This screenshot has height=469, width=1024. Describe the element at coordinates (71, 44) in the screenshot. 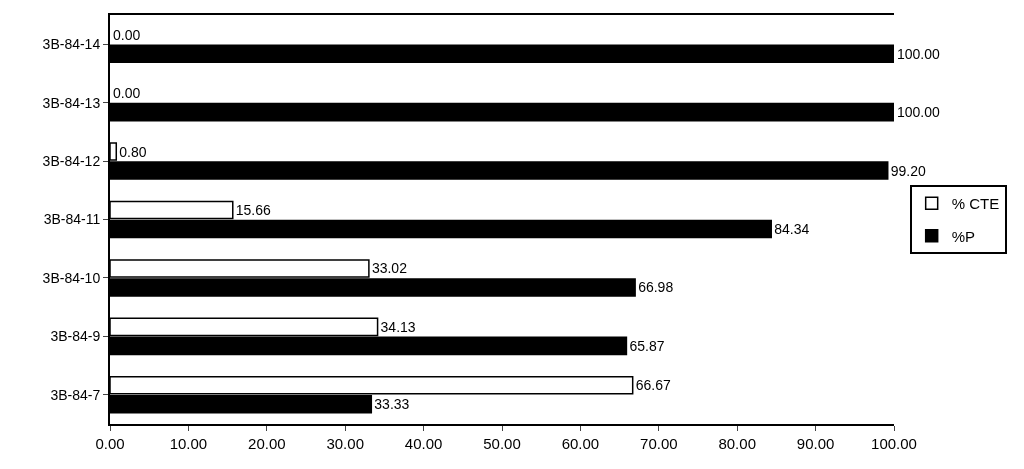

I see `y-tick-label: 3B-84-14` at that location.